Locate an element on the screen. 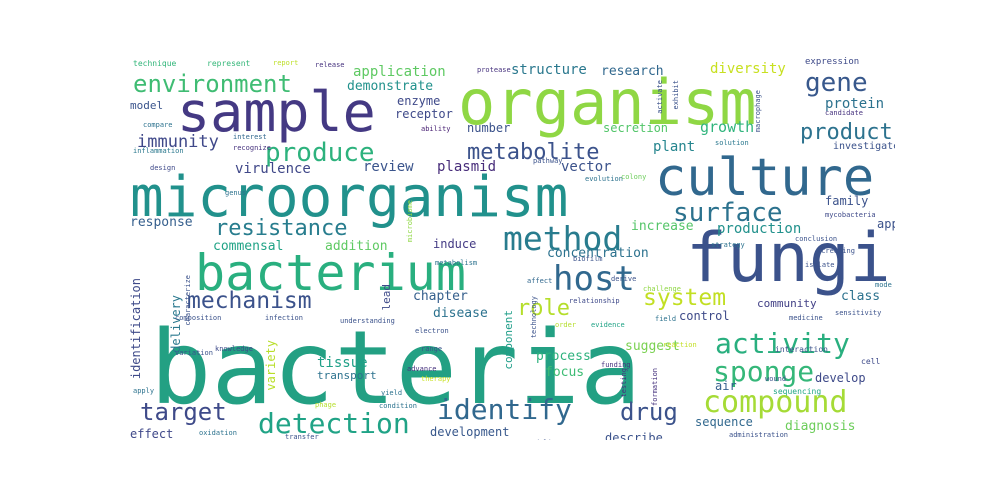 The height and width of the screenshot is (500, 1000). cloud-word: reaction is located at coordinates (680, 345).